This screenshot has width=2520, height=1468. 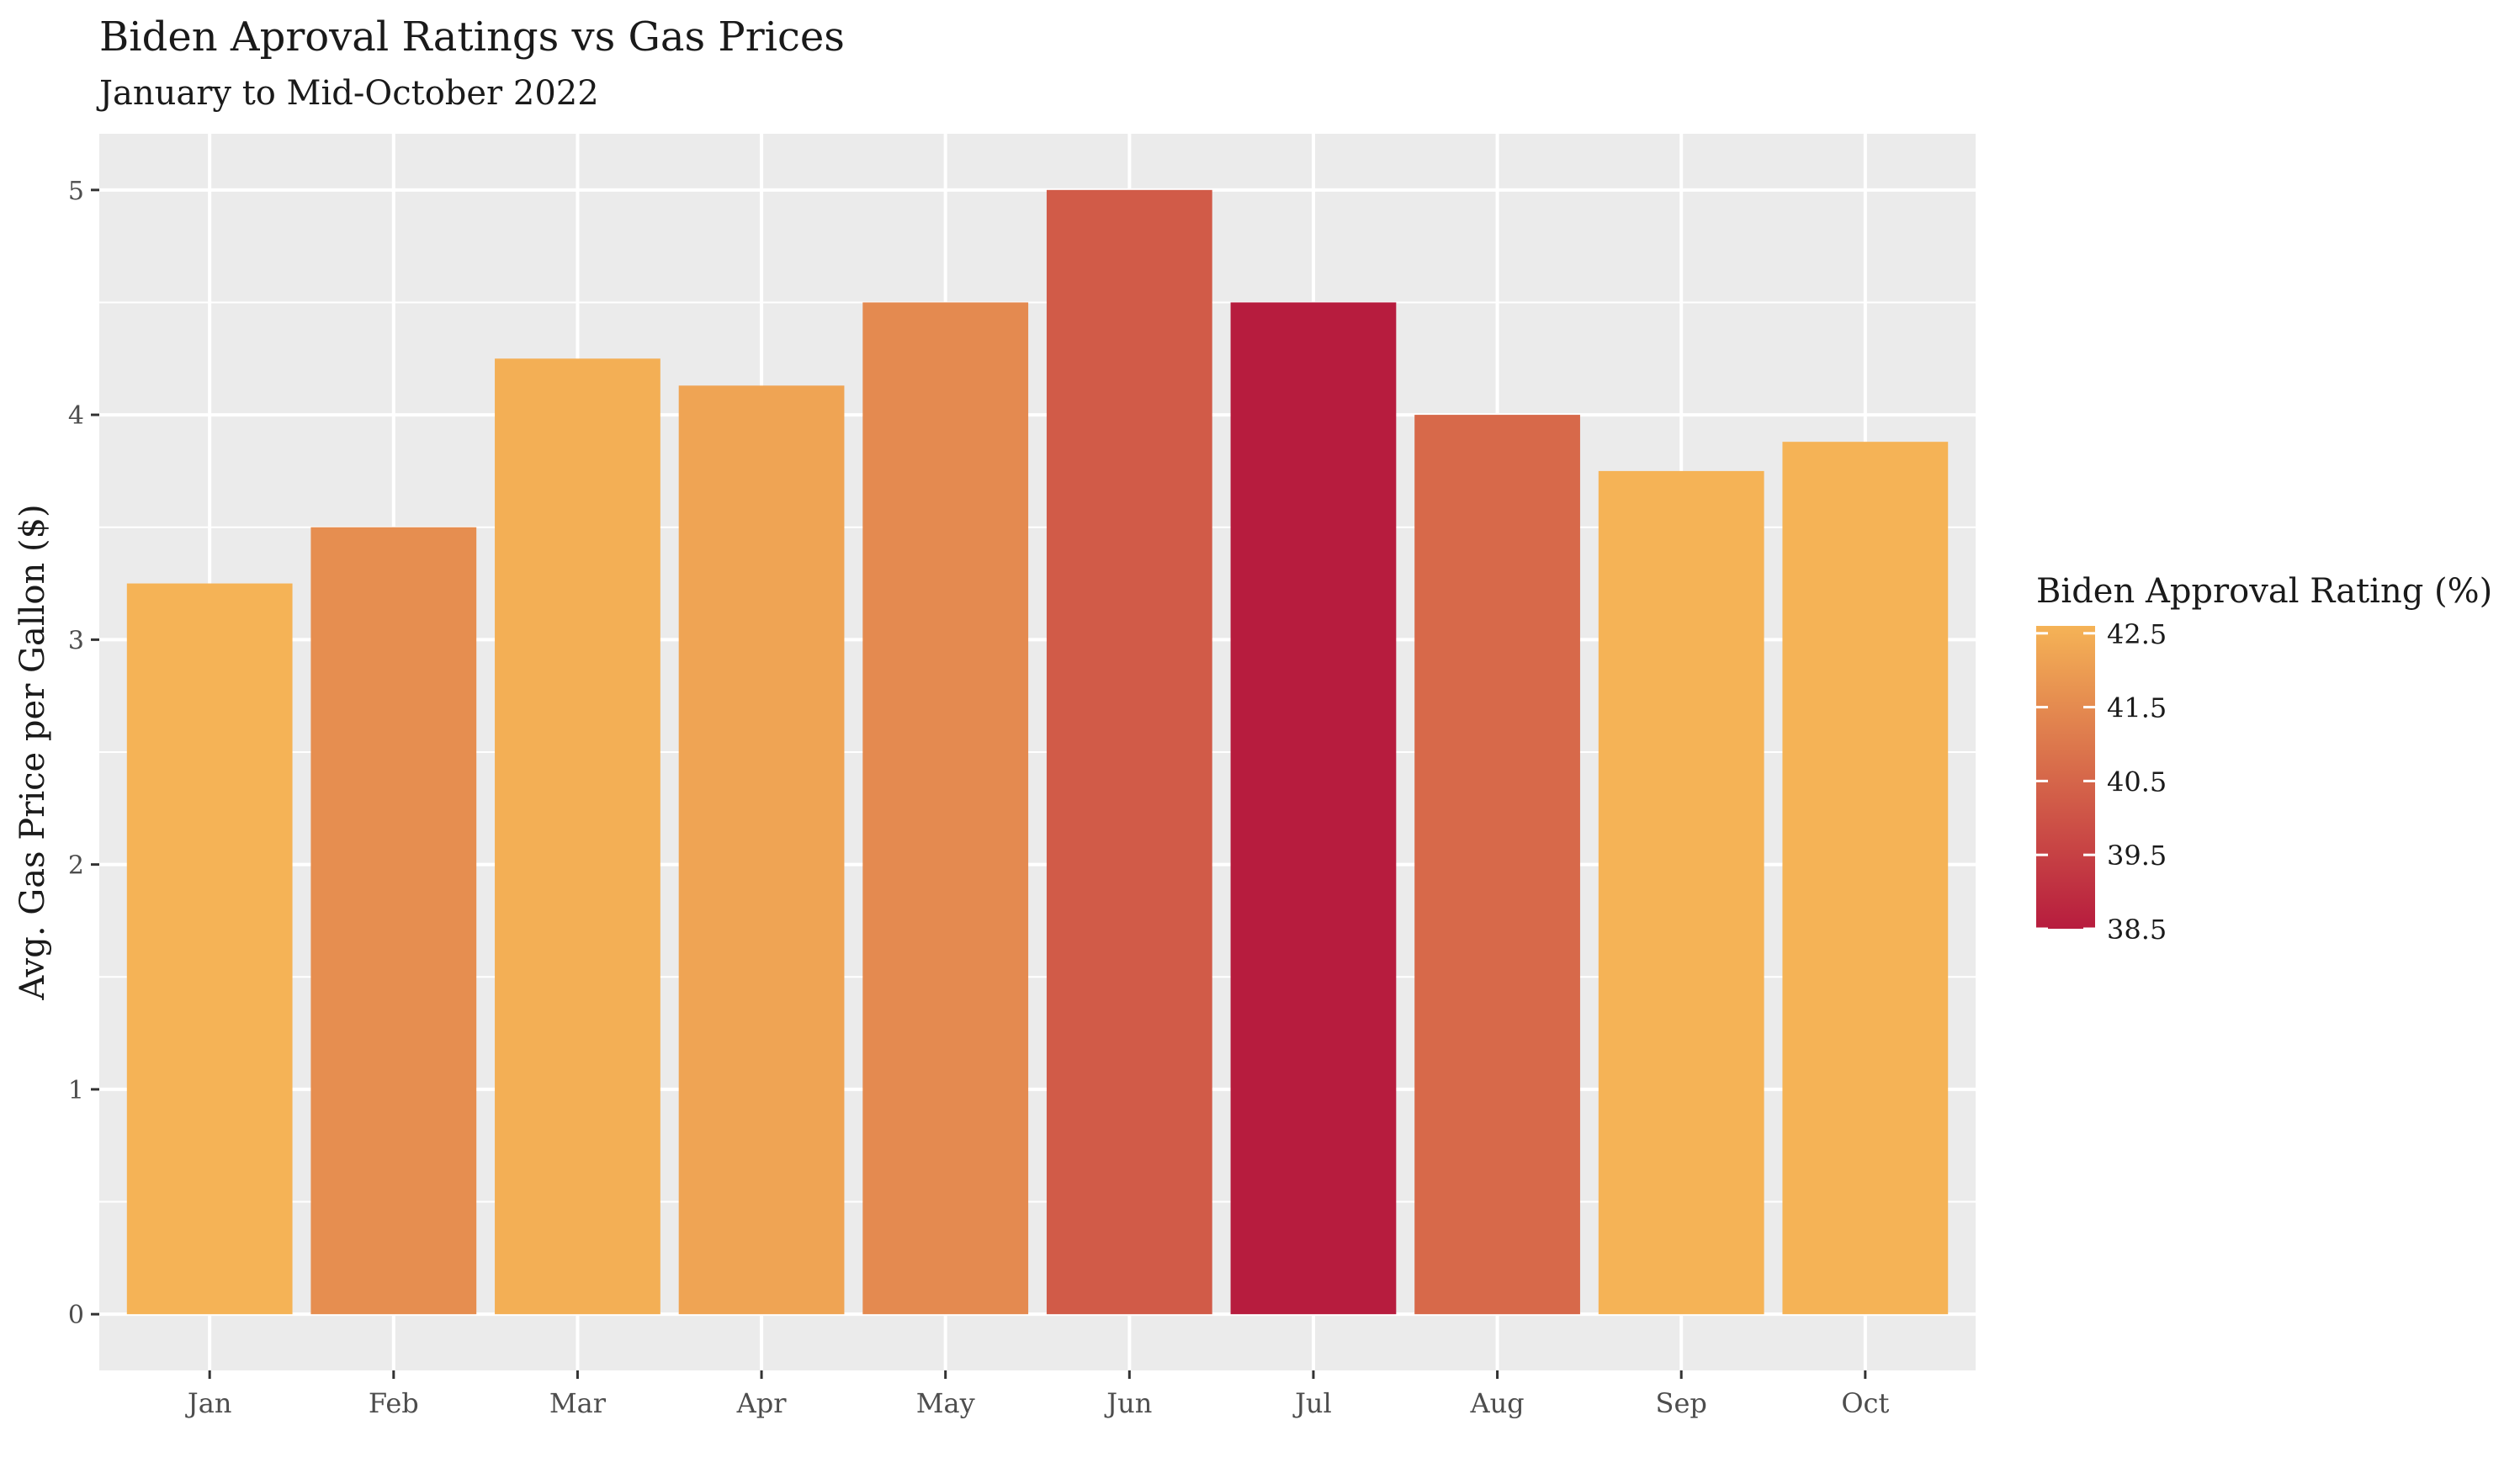 What do you see at coordinates (76, 640) in the screenshot?
I see `y-tick-label: 3` at bounding box center [76, 640].